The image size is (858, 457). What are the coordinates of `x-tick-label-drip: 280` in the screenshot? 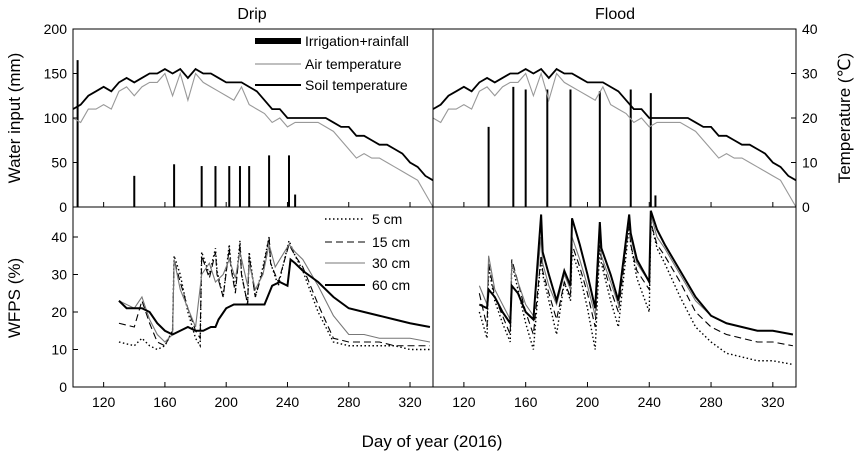 It's located at (349, 402).